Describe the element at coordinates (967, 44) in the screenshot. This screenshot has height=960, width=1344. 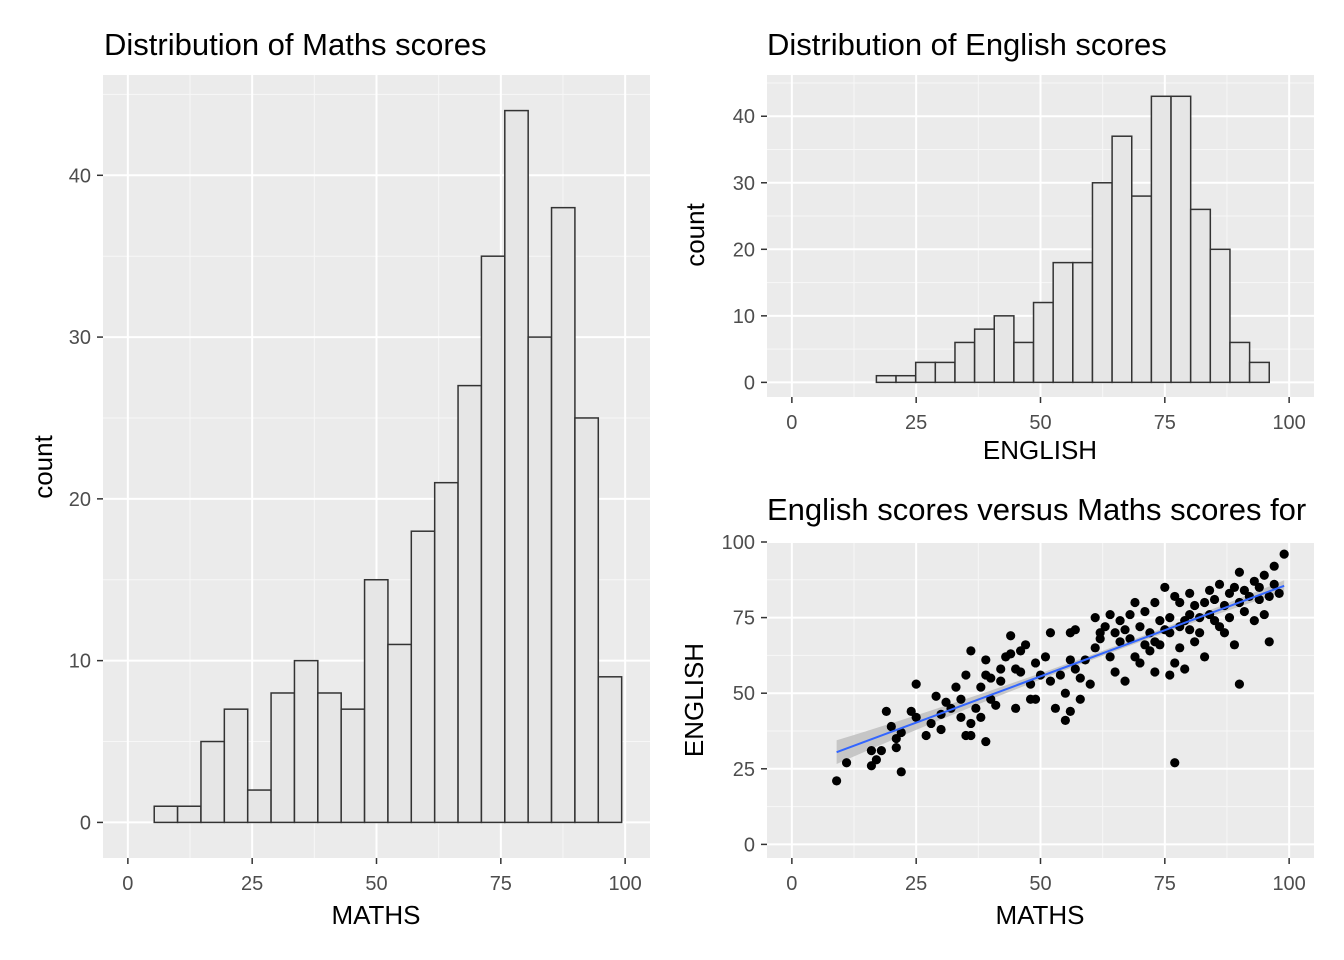
I see `english-histogram-title: Distribution of English scores` at that location.